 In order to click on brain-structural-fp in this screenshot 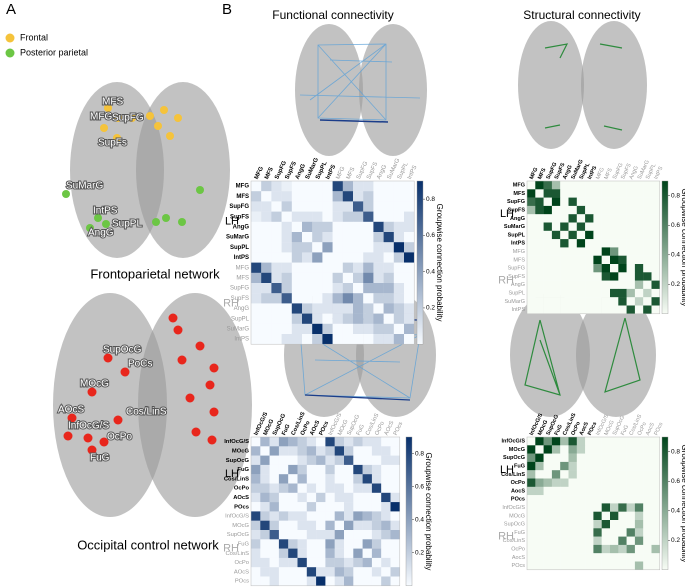, I will do `click(582, 85)`.